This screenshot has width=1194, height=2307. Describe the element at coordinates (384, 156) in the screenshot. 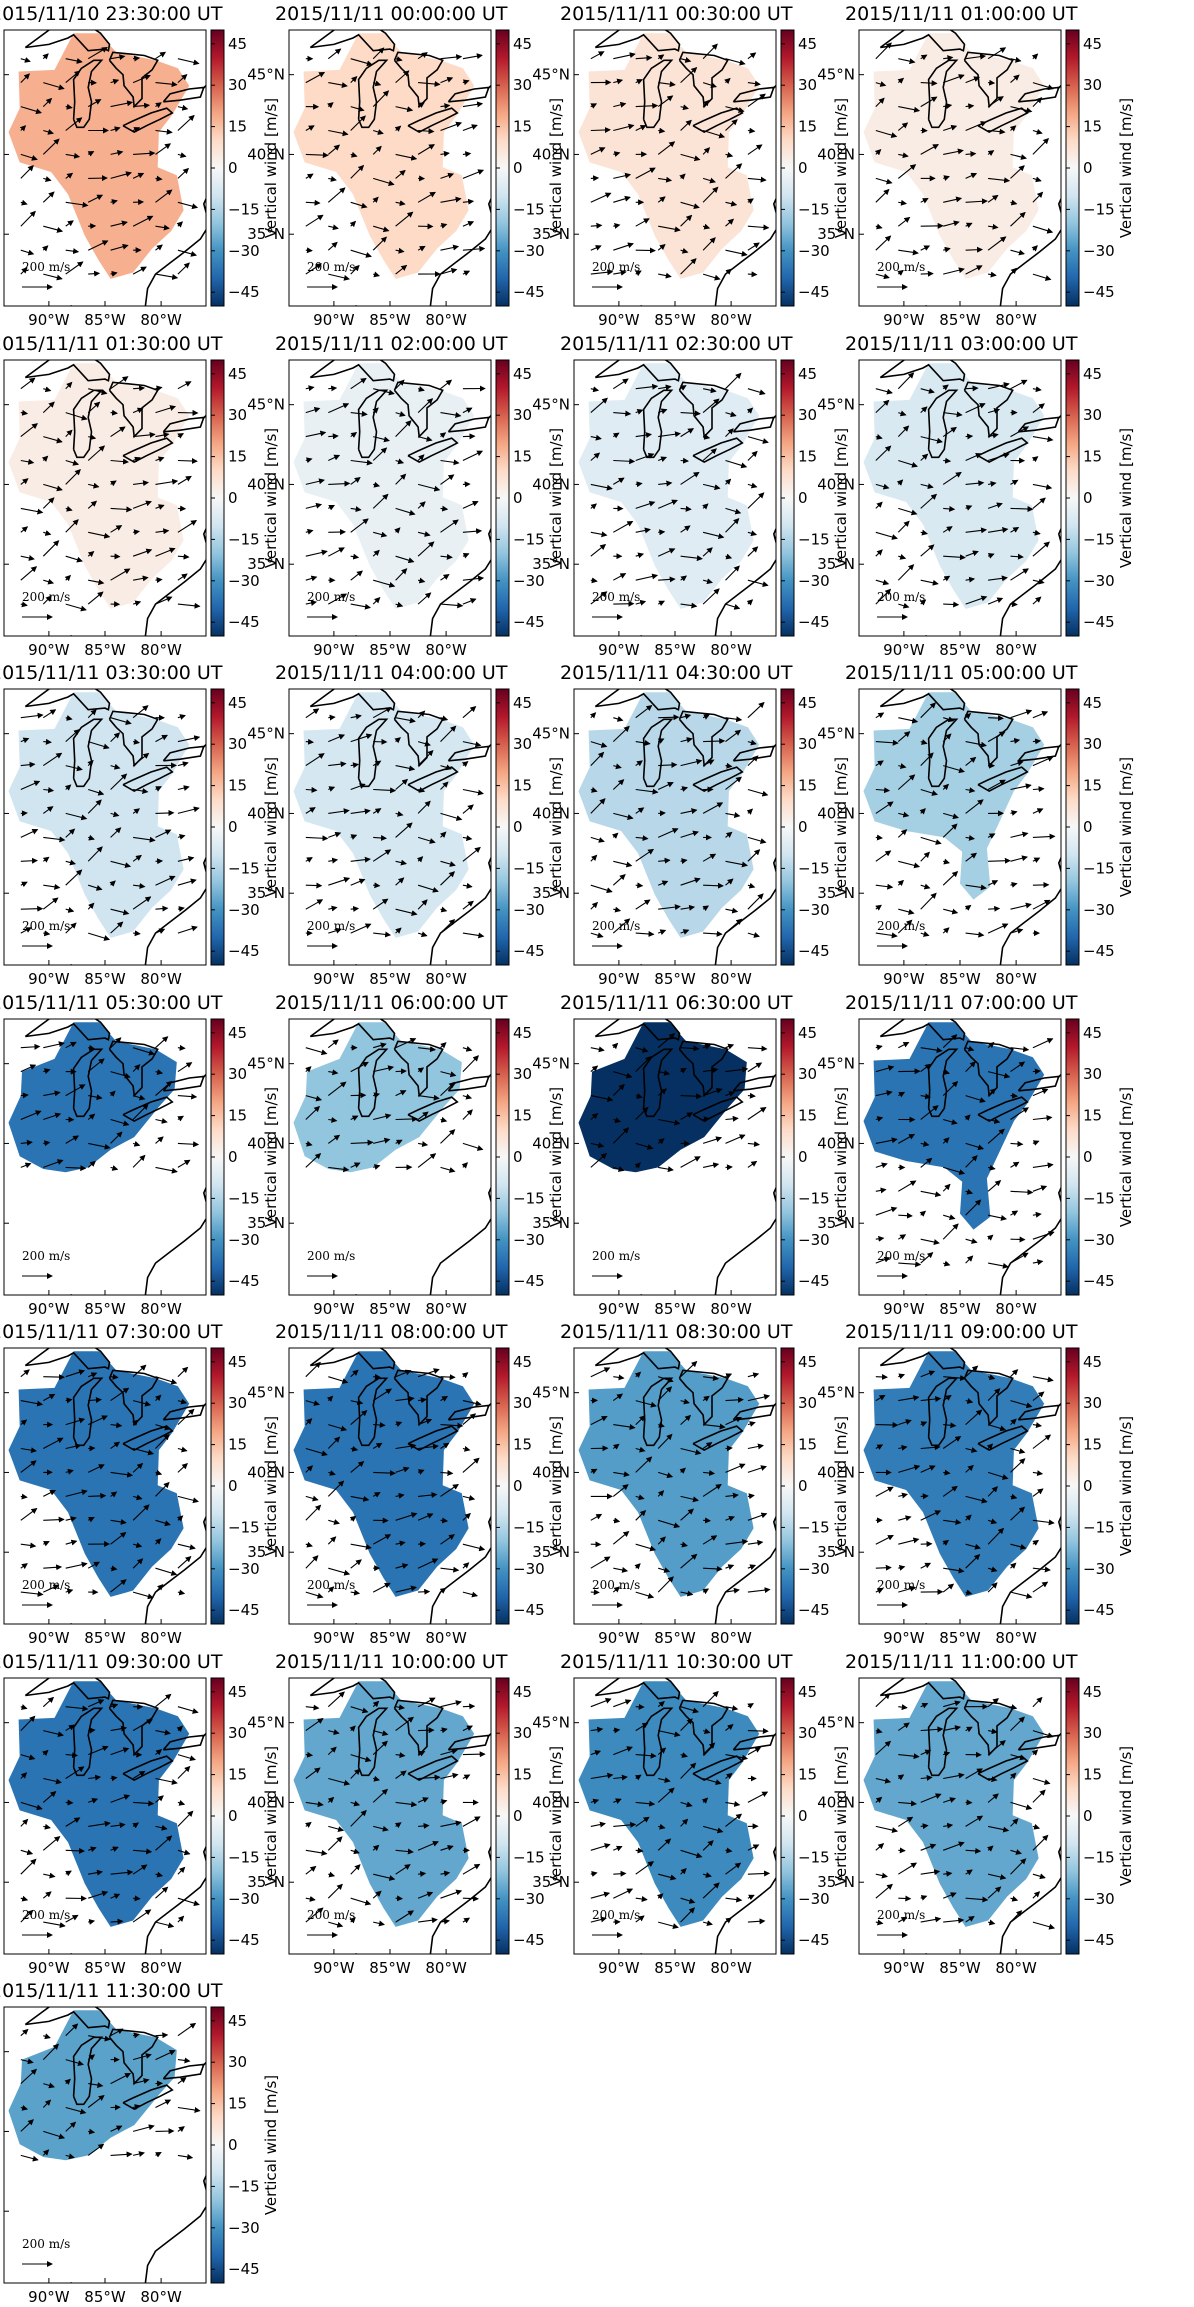

I see `vertical-wind-field` at that location.